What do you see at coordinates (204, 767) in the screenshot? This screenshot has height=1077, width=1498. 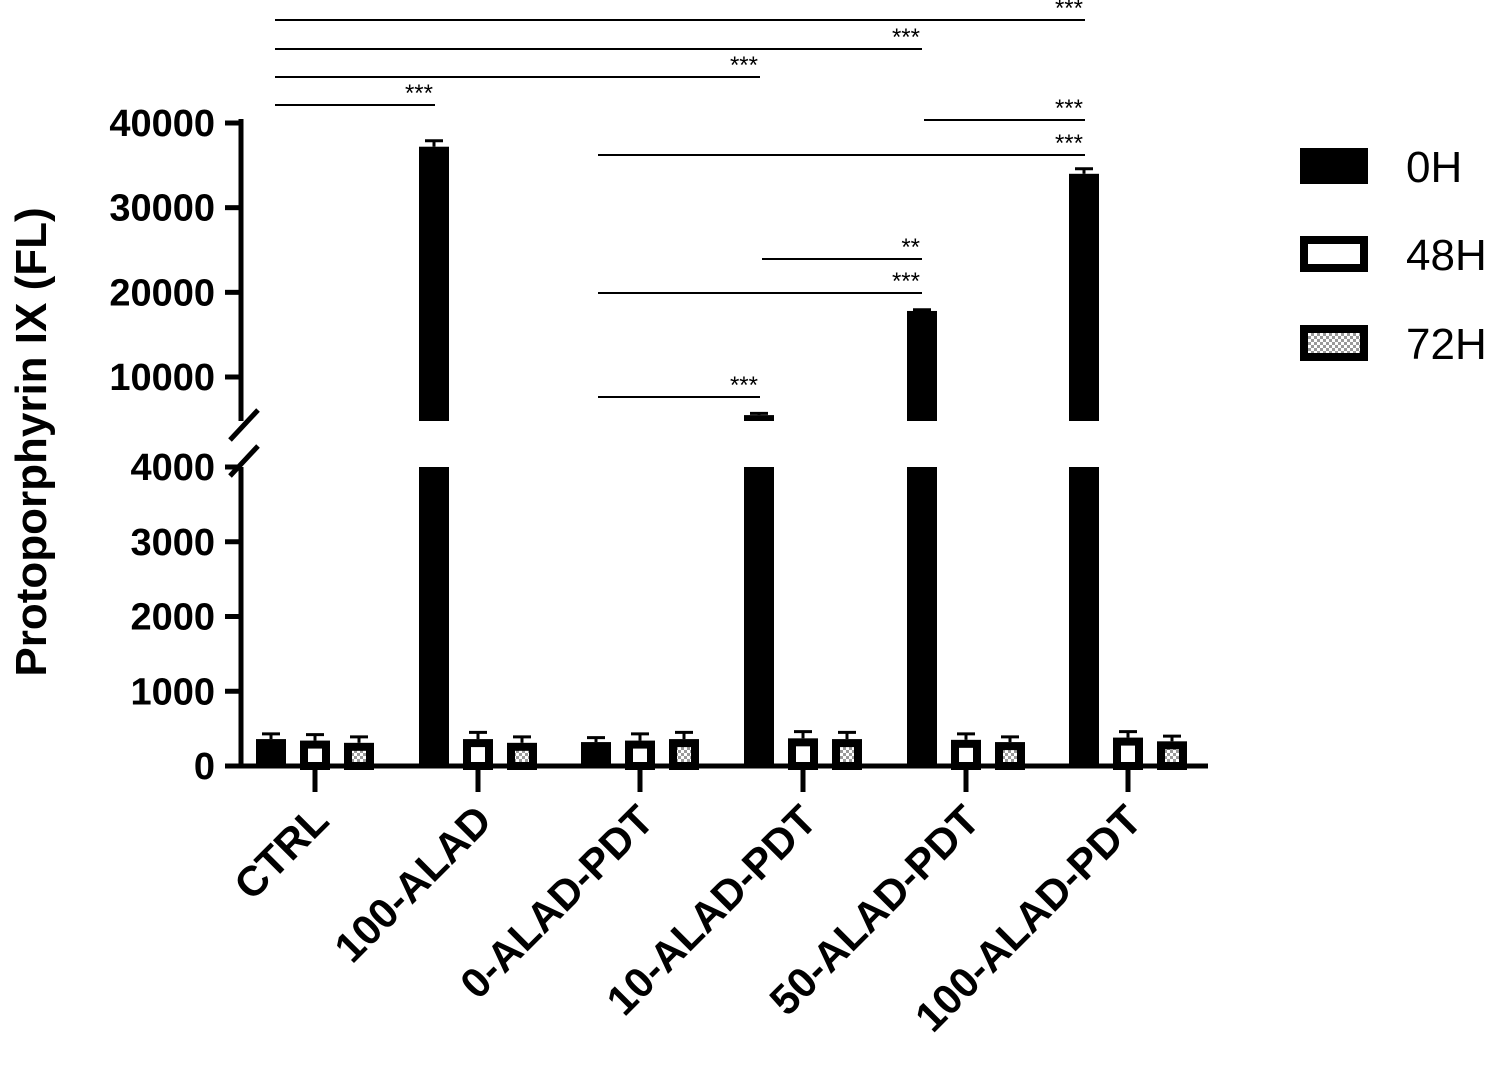 I see `y-tick-label-0: 0` at bounding box center [204, 767].